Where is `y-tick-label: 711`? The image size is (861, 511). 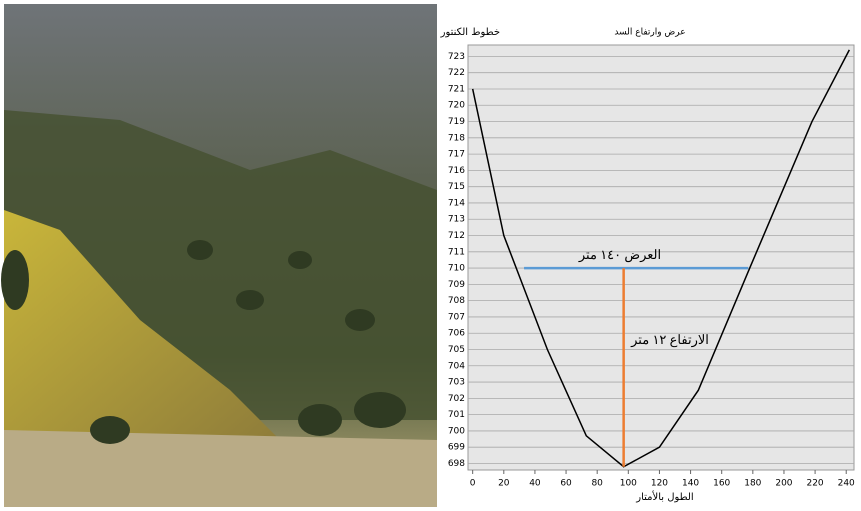 y-tick-label: 711 is located at coordinates (456, 252).